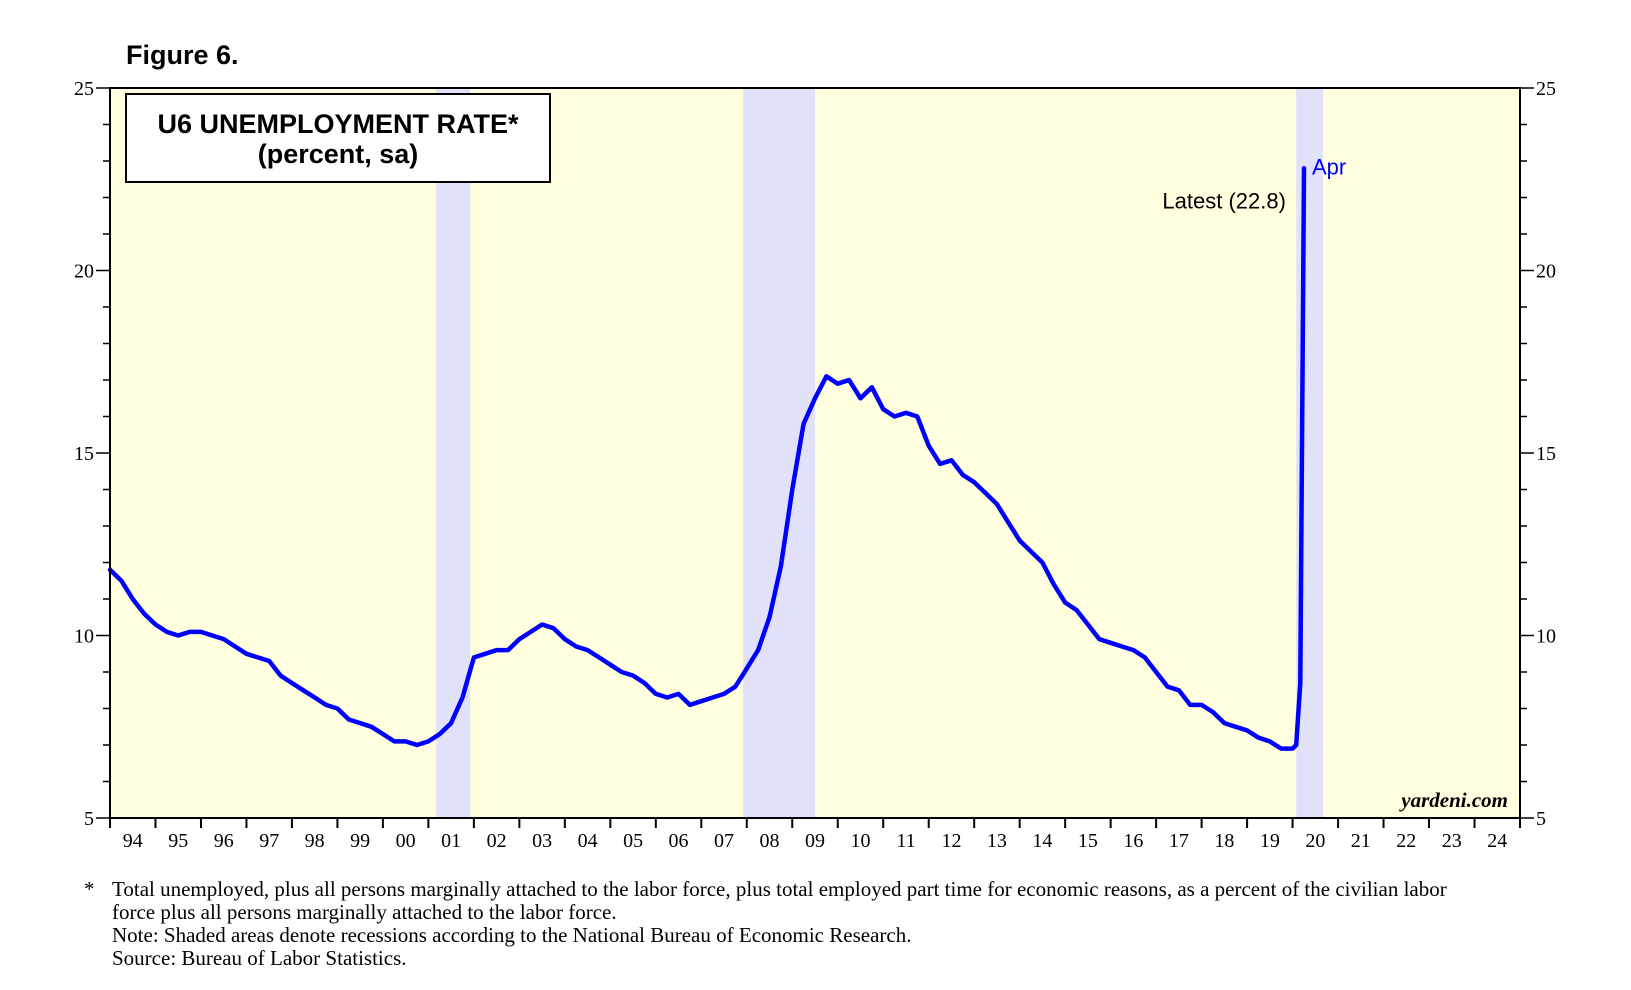  What do you see at coordinates (451, 841) in the screenshot?
I see `x-tick-label: 01` at bounding box center [451, 841].